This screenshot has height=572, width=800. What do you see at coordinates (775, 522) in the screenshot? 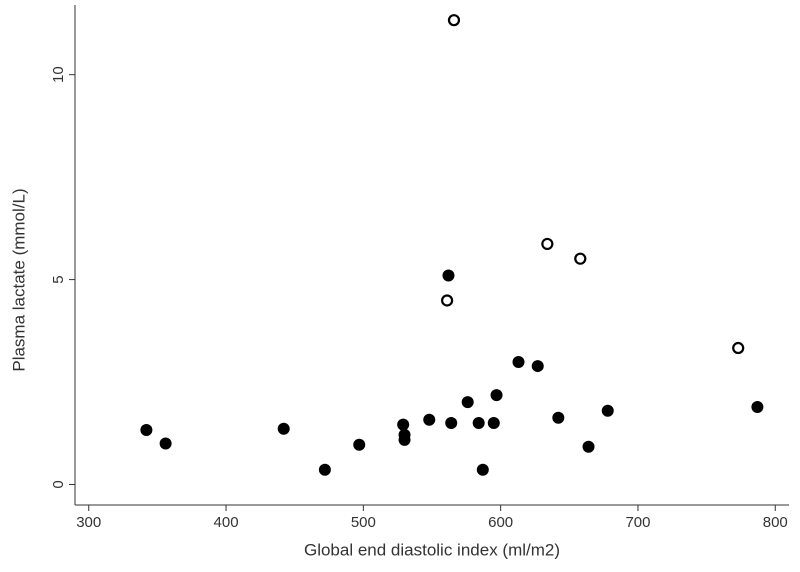
I see `x-tick-label: 800` at bounding box center [775, 522].